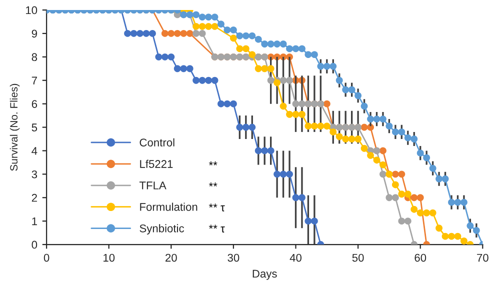 This screenshot has height=286, width=490. What do you see at coordinates (35, 151) in the screenshot?
I see `y-tick-label: 4` at bounding box center [35, 151].